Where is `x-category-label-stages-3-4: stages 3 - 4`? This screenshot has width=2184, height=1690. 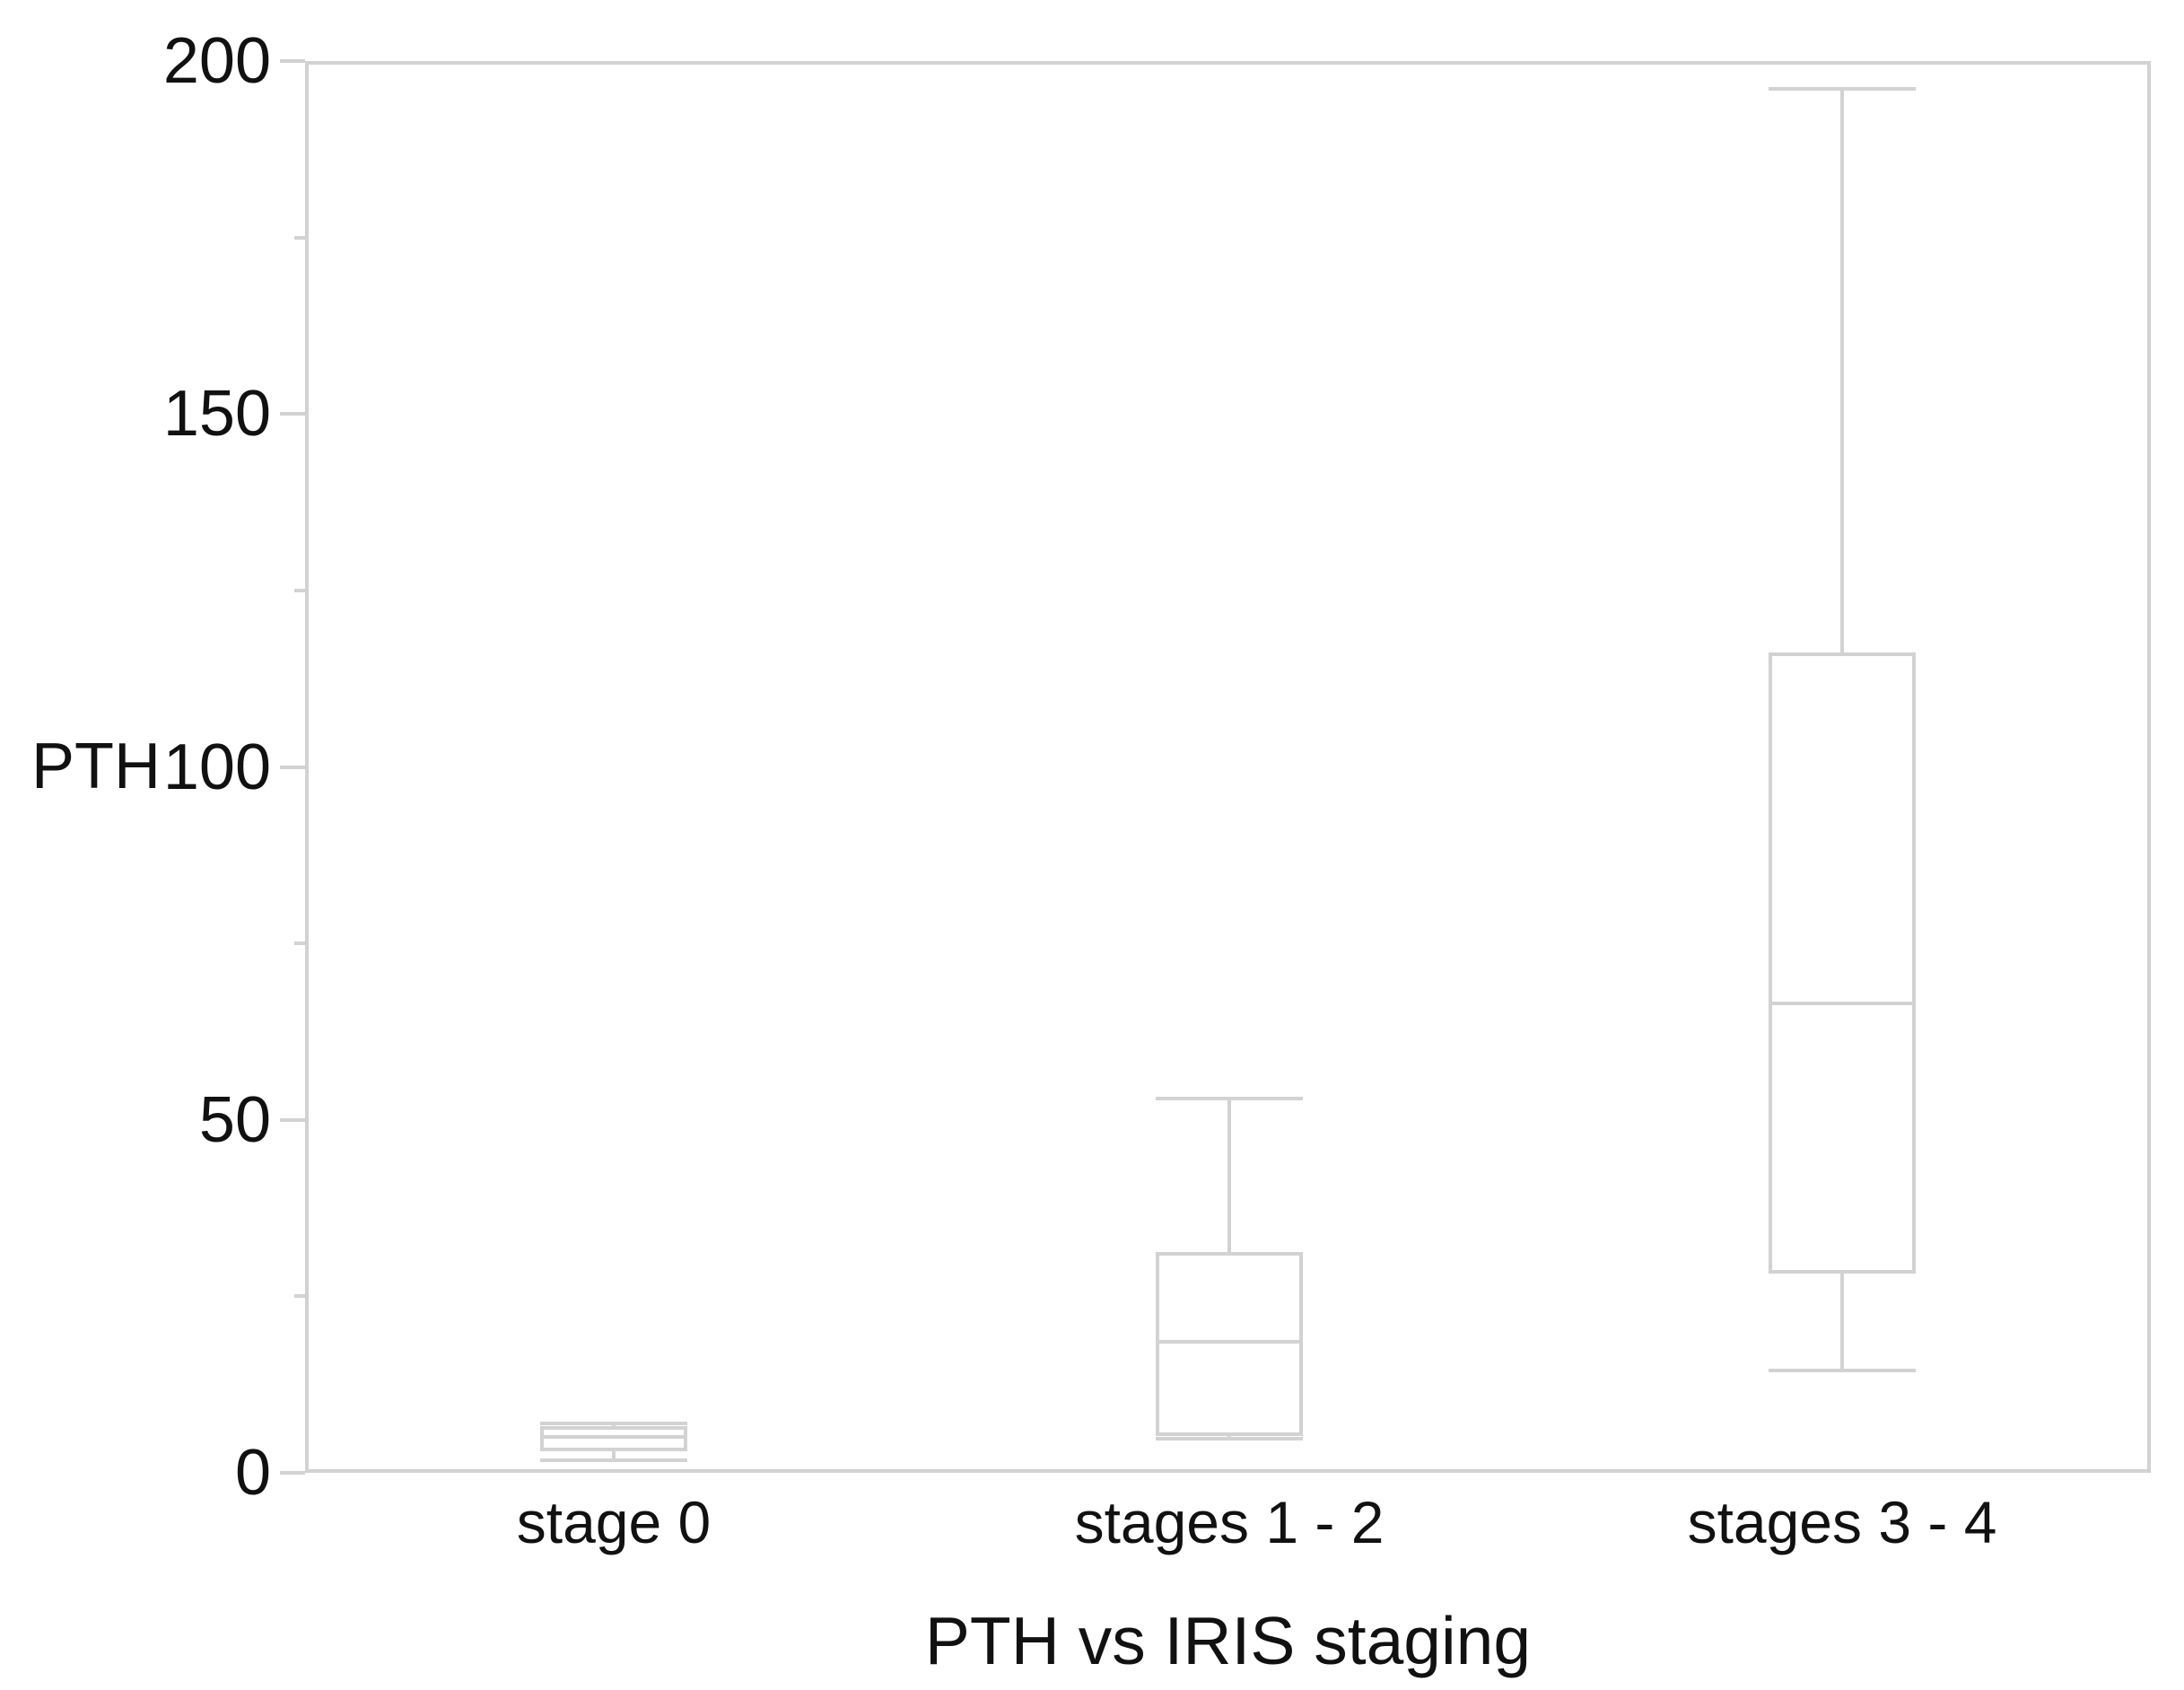 x-category-label-stages-3-4: stages 3 - 4 is located at coordinates (1842, 1522).